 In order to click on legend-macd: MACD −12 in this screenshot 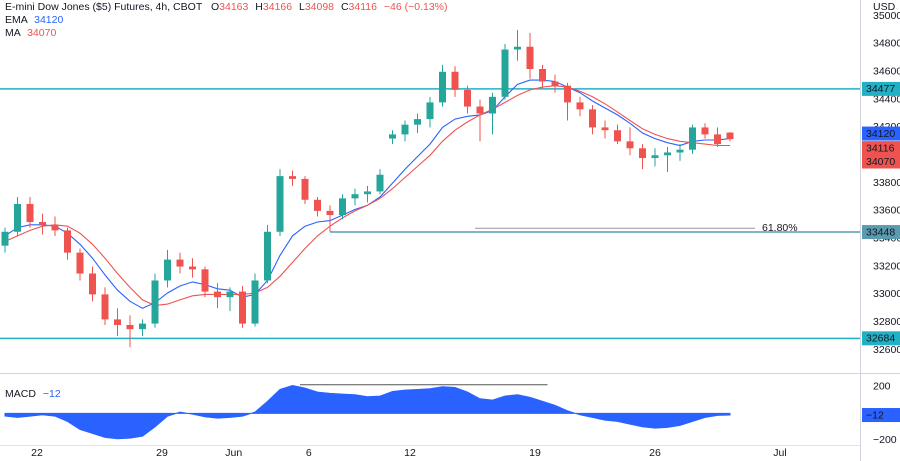, I will do `click(33, 394)`.